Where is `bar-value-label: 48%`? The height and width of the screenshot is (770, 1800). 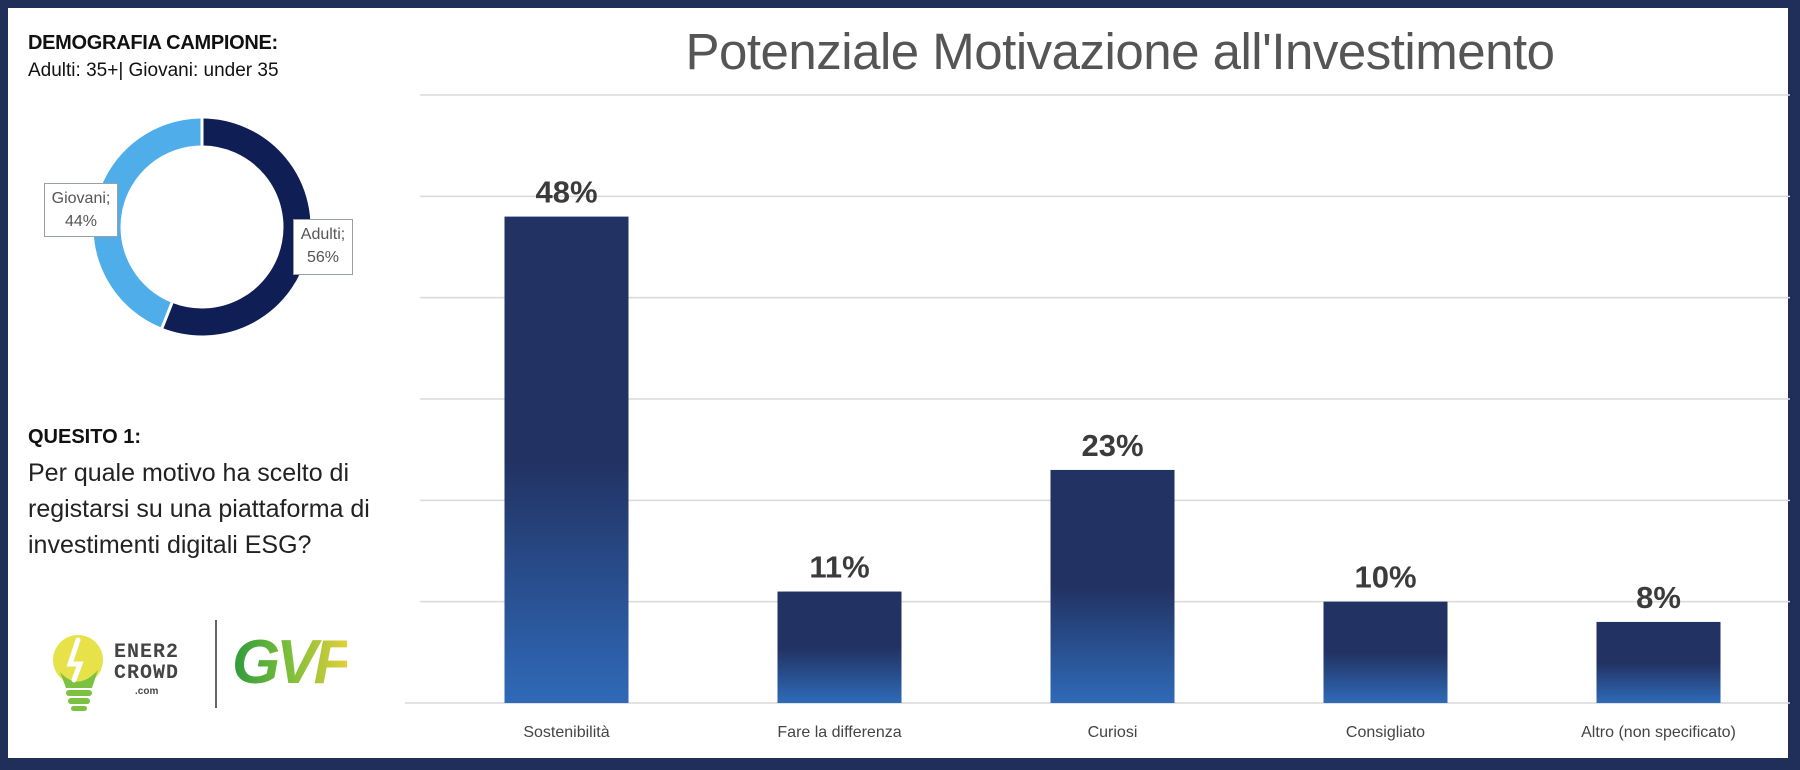
bar-value-label: 48% is located at coordinates (566, 192).